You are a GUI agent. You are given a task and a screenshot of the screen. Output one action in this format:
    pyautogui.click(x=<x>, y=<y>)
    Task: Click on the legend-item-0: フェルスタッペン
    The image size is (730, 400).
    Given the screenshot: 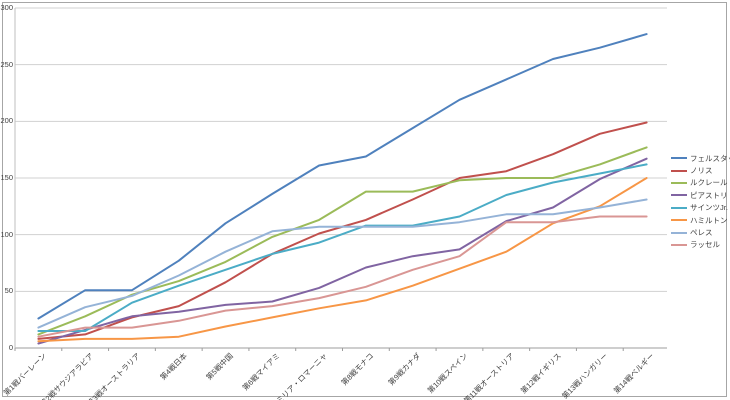 What is the action you would take?
    pyautogui.click(x=700, y=158)
    